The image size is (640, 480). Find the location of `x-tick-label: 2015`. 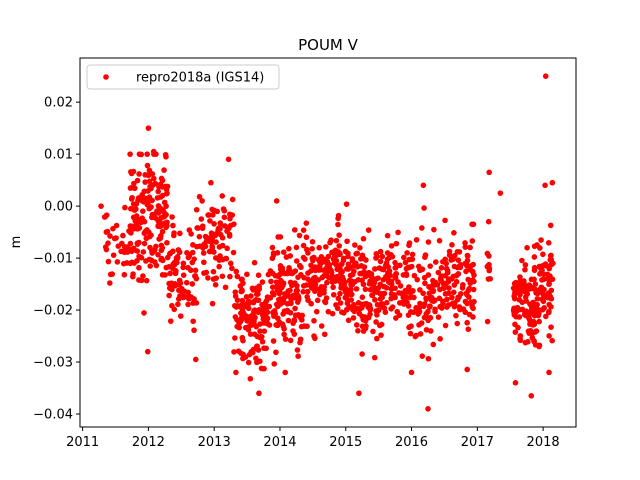

x-tick-label: 2015 is located at coordinates (345, 442).